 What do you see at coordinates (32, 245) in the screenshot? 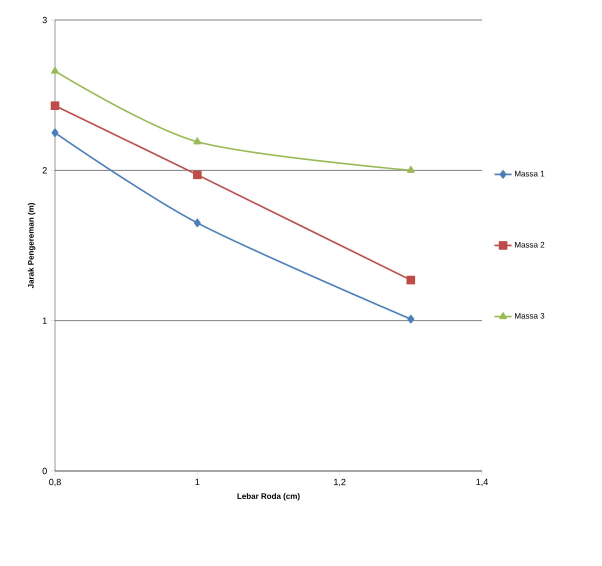
I see `y-axis-title: Jarak Pengereman (m)` at bounding box center [32, 245].